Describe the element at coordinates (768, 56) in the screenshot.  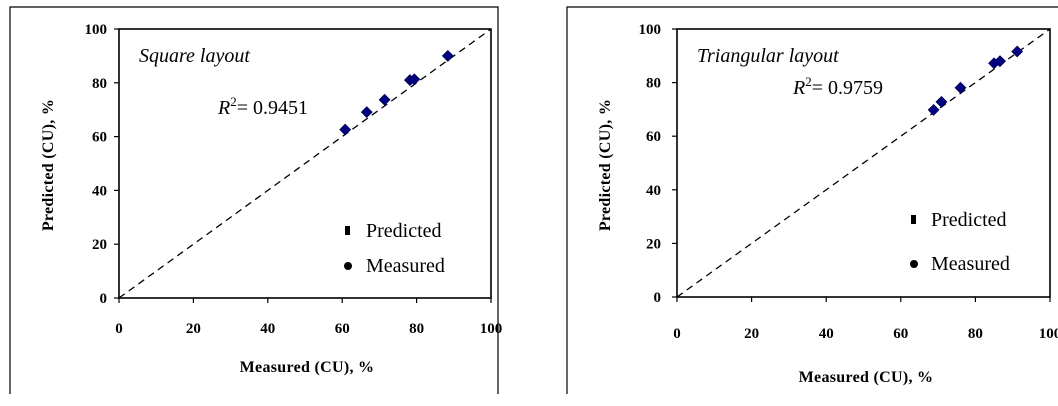
I see `layout-annotation: Triangular layout` at that location.